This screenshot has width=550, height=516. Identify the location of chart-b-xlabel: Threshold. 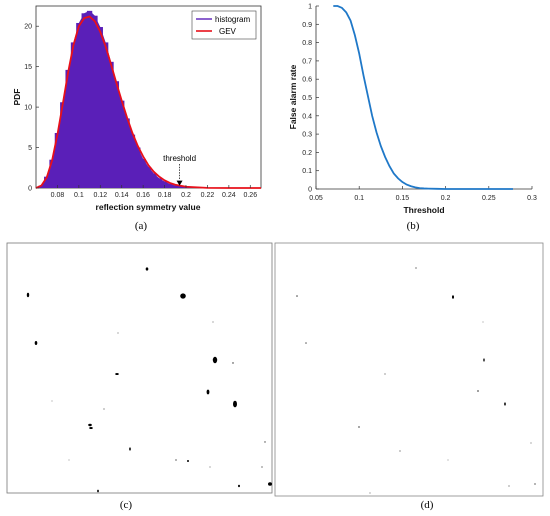
(423, 210).